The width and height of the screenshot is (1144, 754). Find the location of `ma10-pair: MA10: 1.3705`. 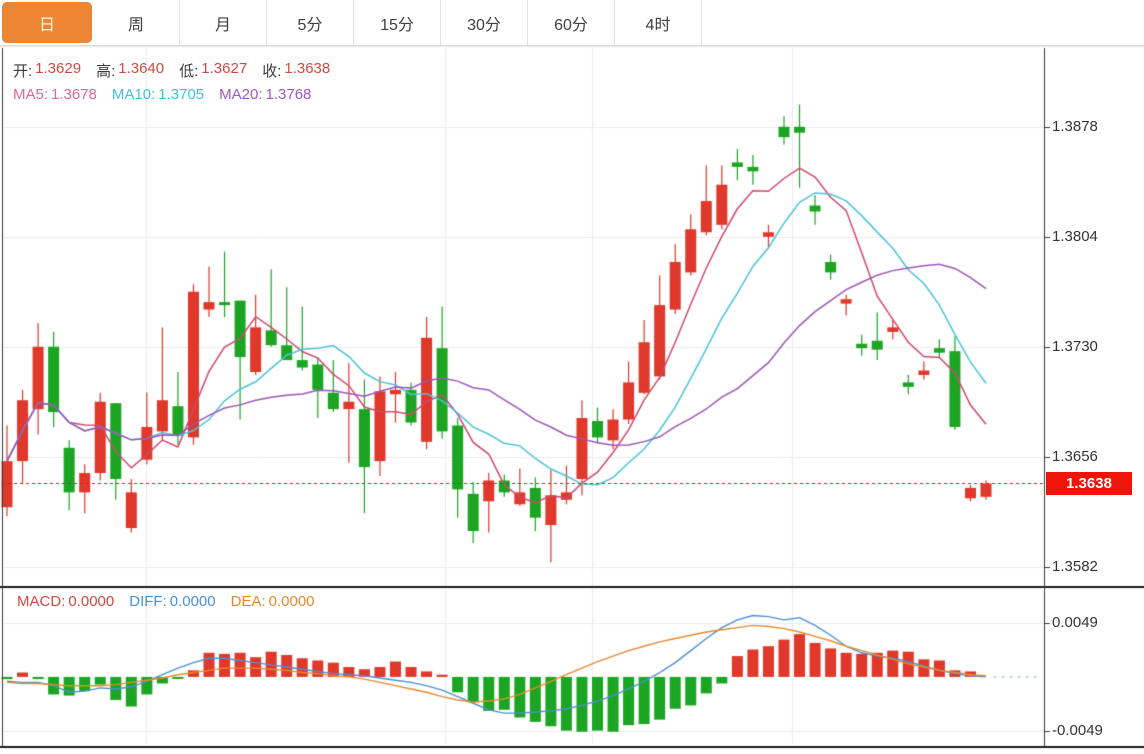

ma10-pair: MA10: 1.3705 is located at coordinates (158, 94).